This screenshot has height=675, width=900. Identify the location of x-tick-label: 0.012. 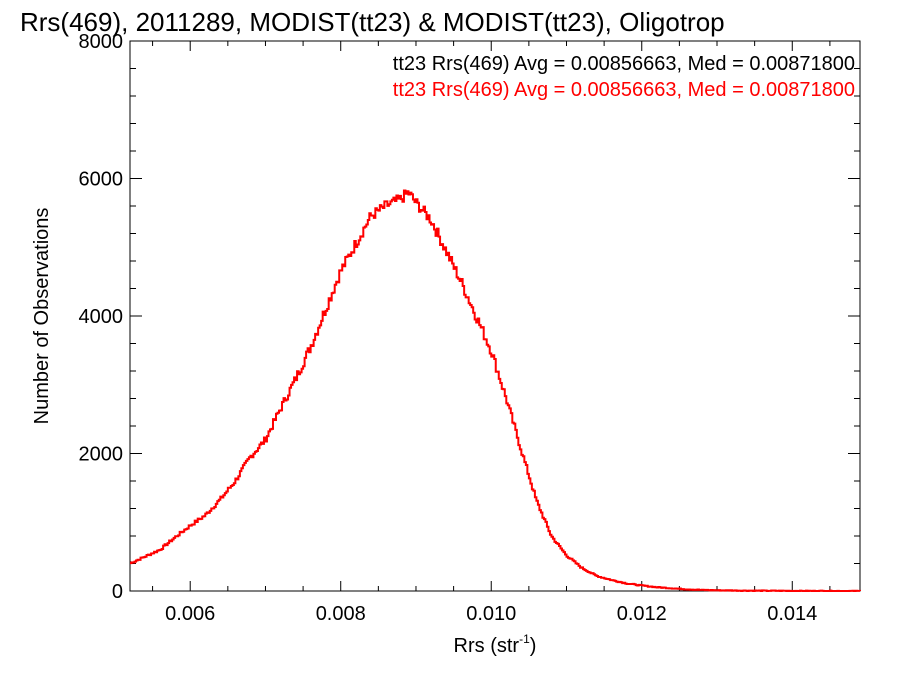
(642, 614).